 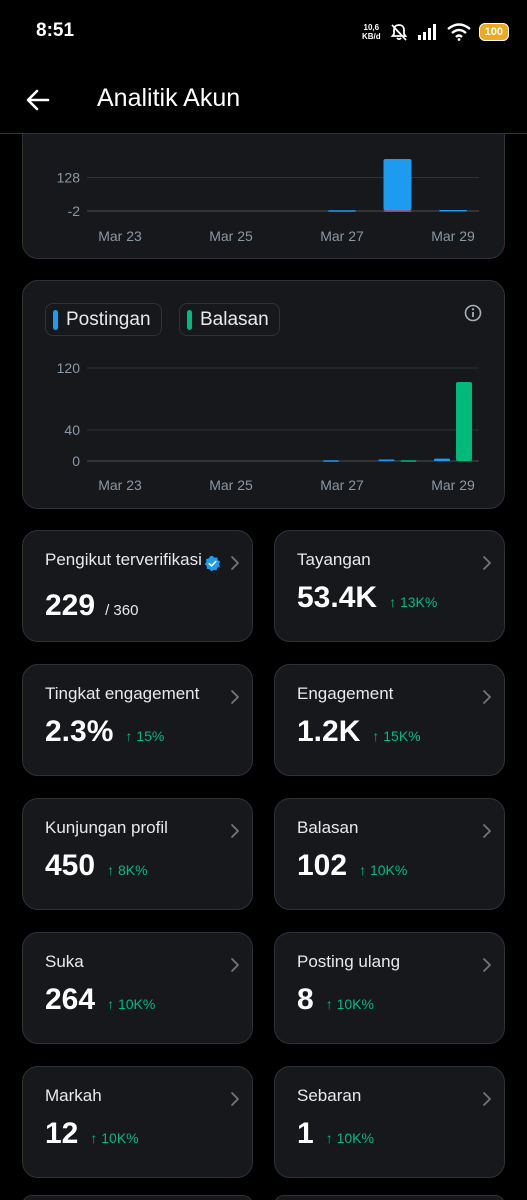 I want to click on stat-change-badge: ↑ 8K%, so click(x=127, y=870).